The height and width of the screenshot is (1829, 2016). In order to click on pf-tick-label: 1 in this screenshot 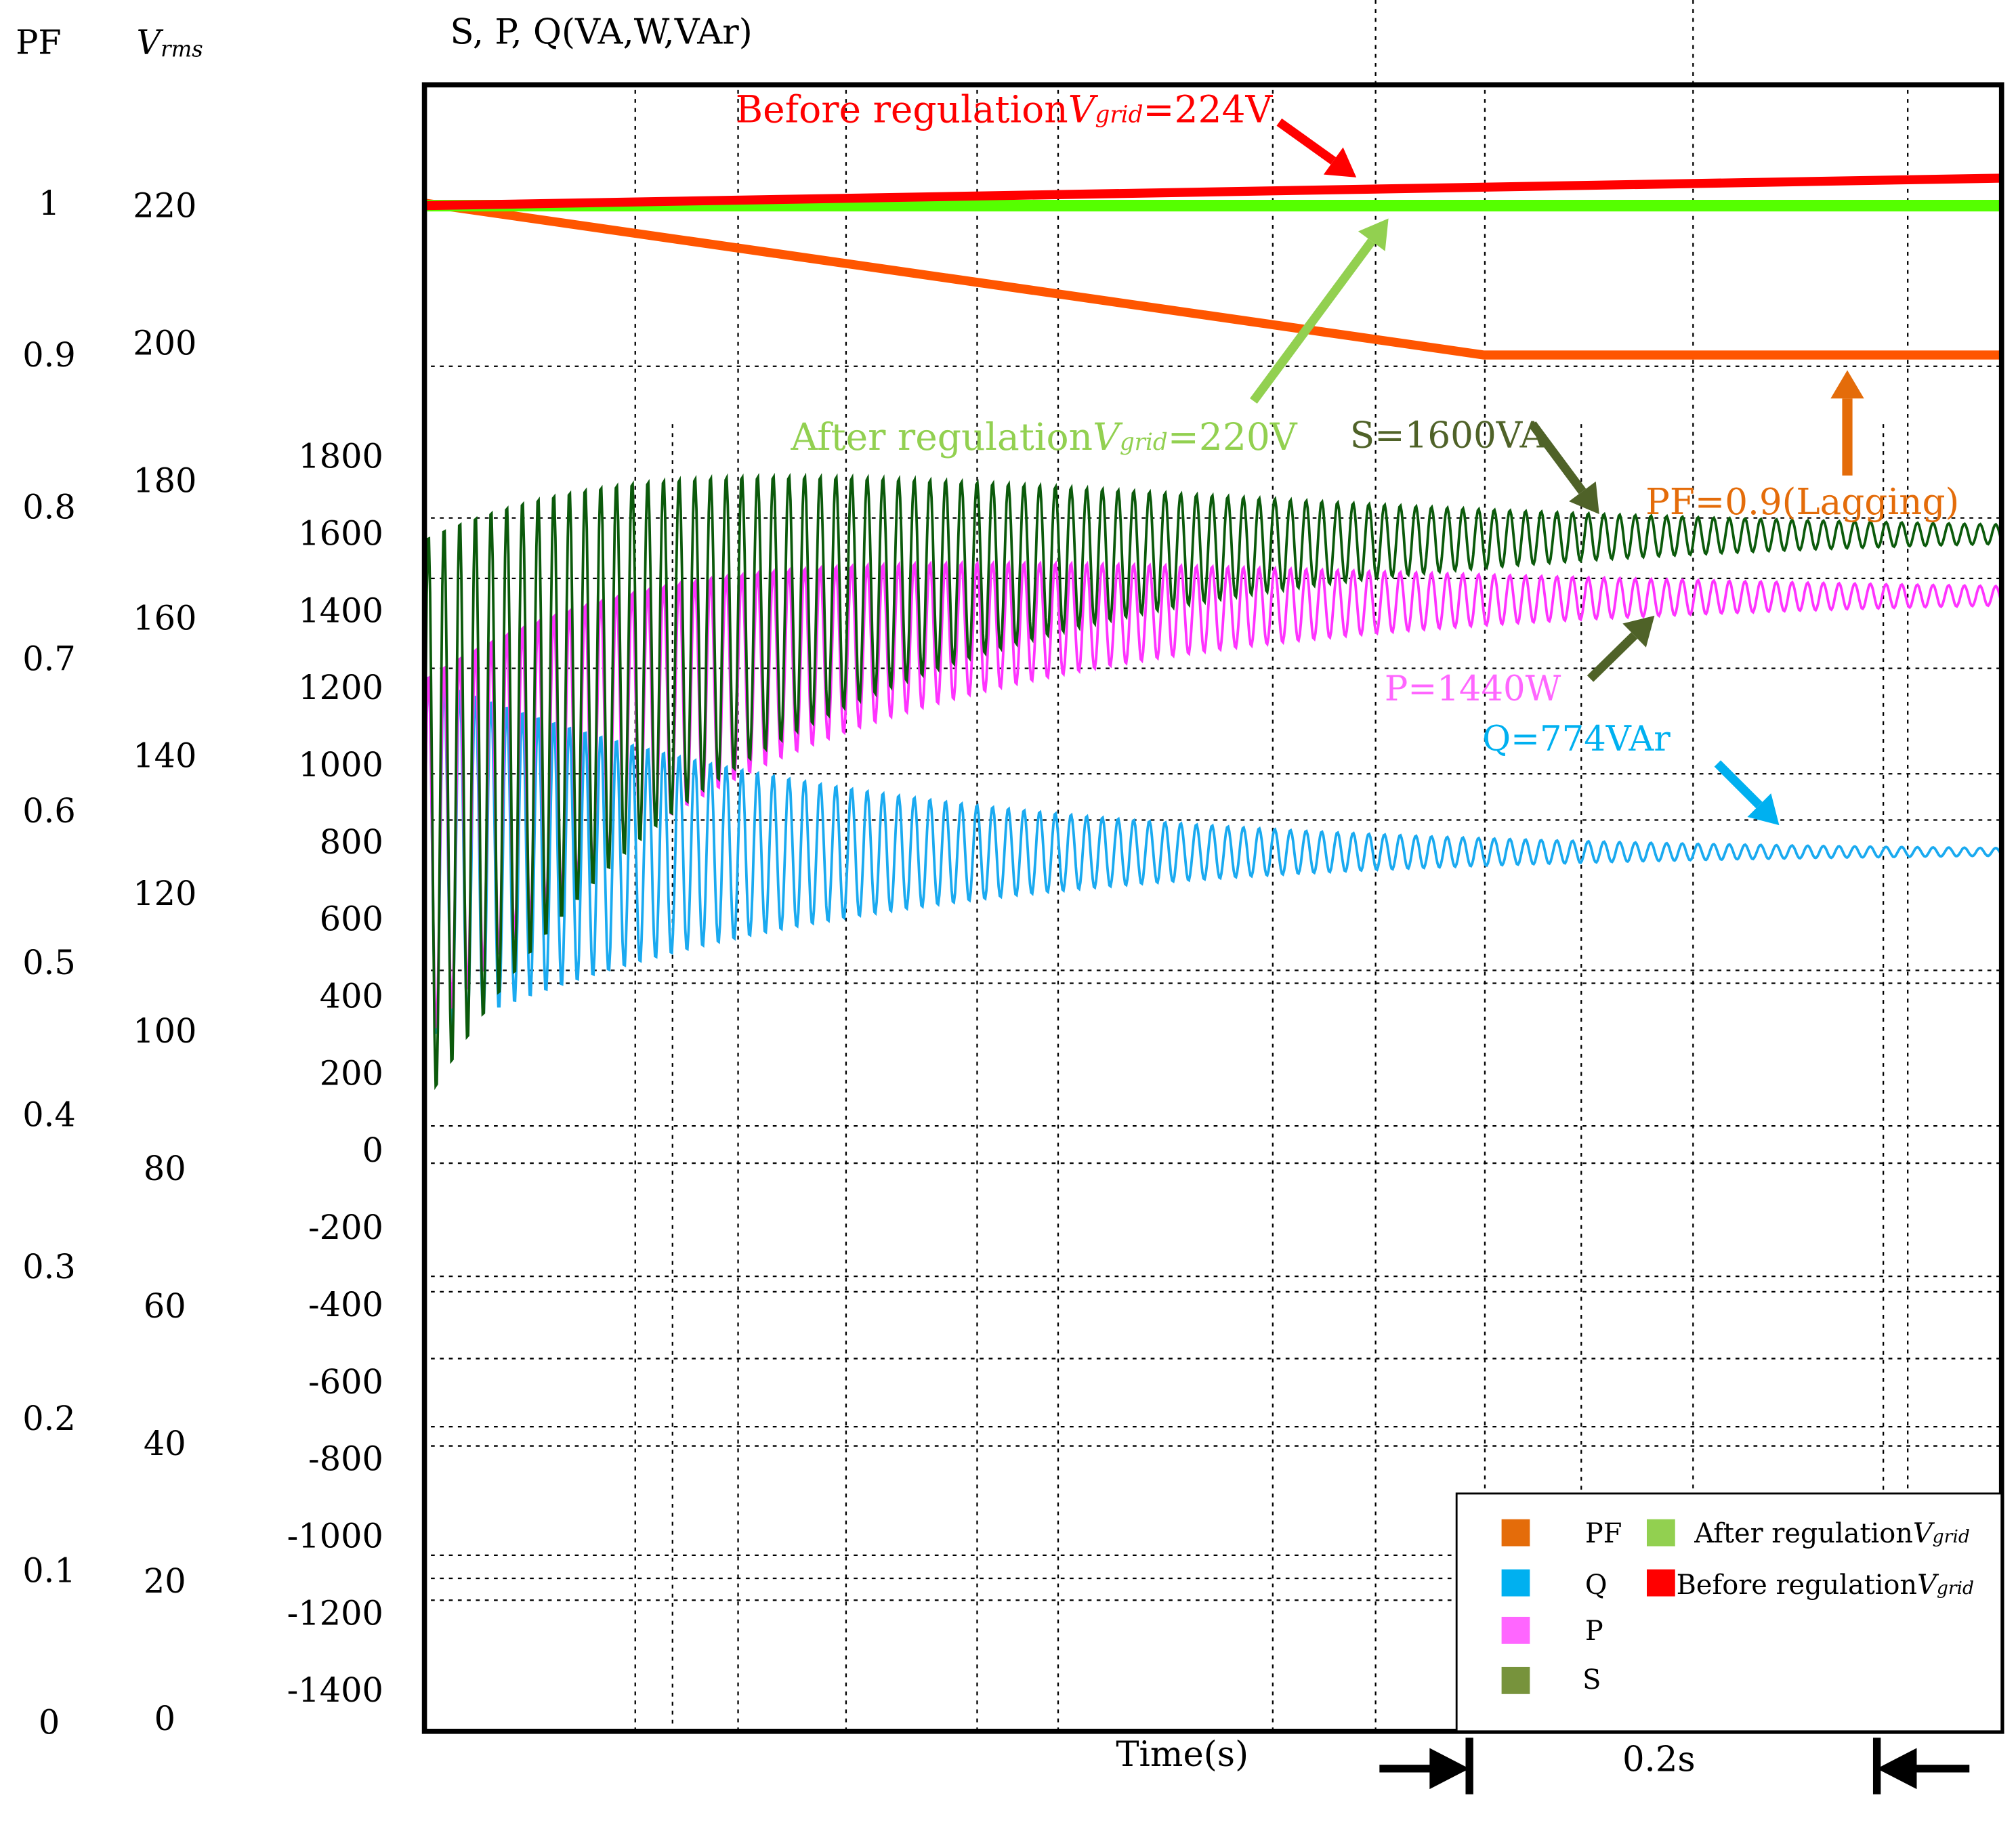, I will do `click(49, 203)`.